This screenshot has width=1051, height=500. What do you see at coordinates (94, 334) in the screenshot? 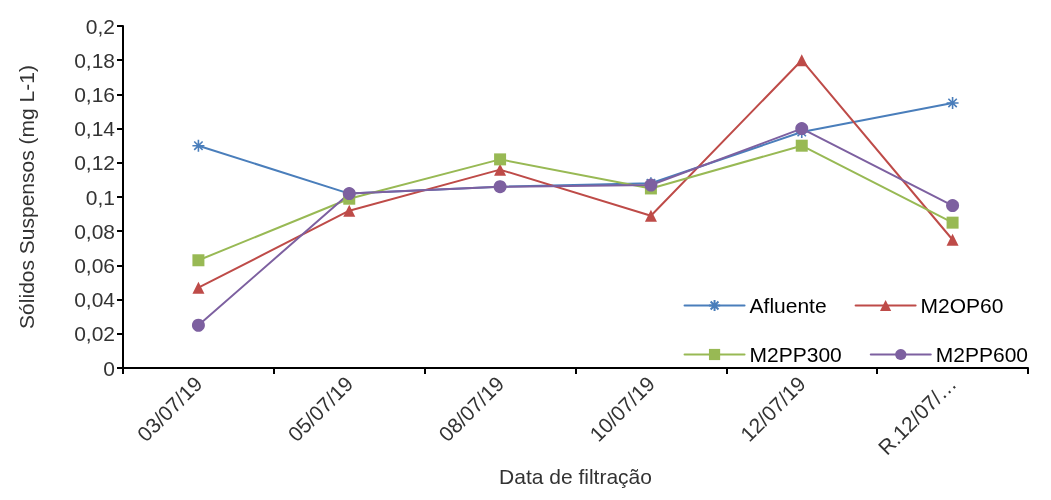
I see `y-tick-label: 0,02` at bounding box center [94, 334].